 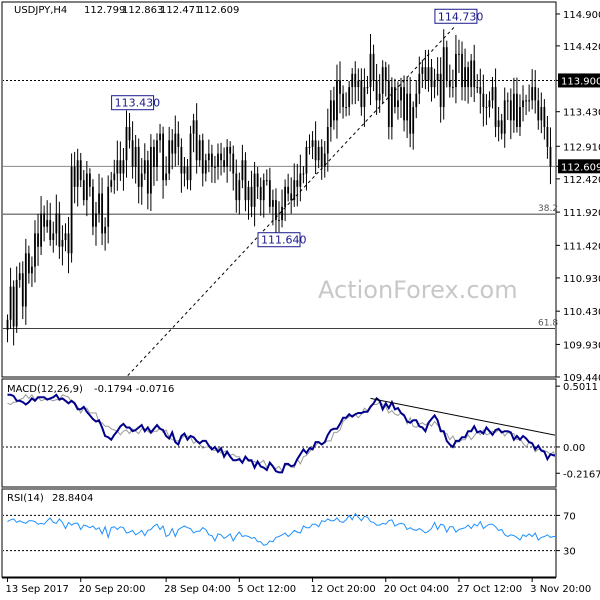 I want to click on macd-tick-label: 0.00, so click(x=574, y=448).